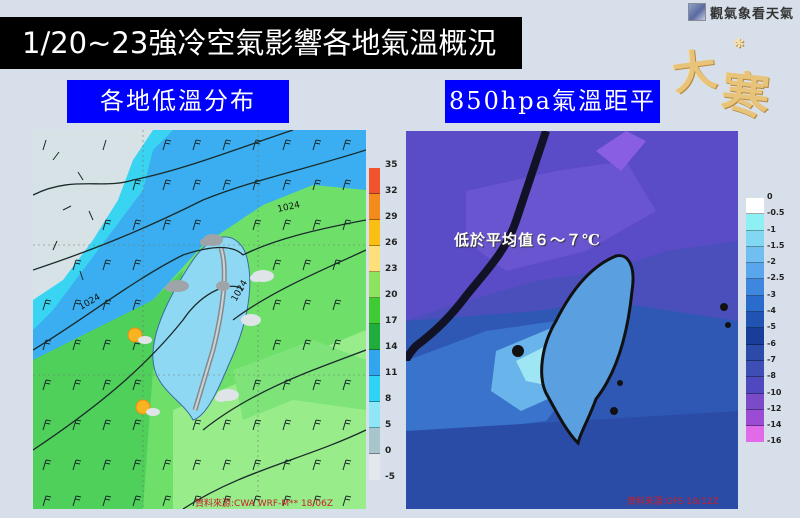  I want to click on temperature-legend: 35 32 29 26 23 20 17 14 11 8 5 0 -5, so click(384, 321).